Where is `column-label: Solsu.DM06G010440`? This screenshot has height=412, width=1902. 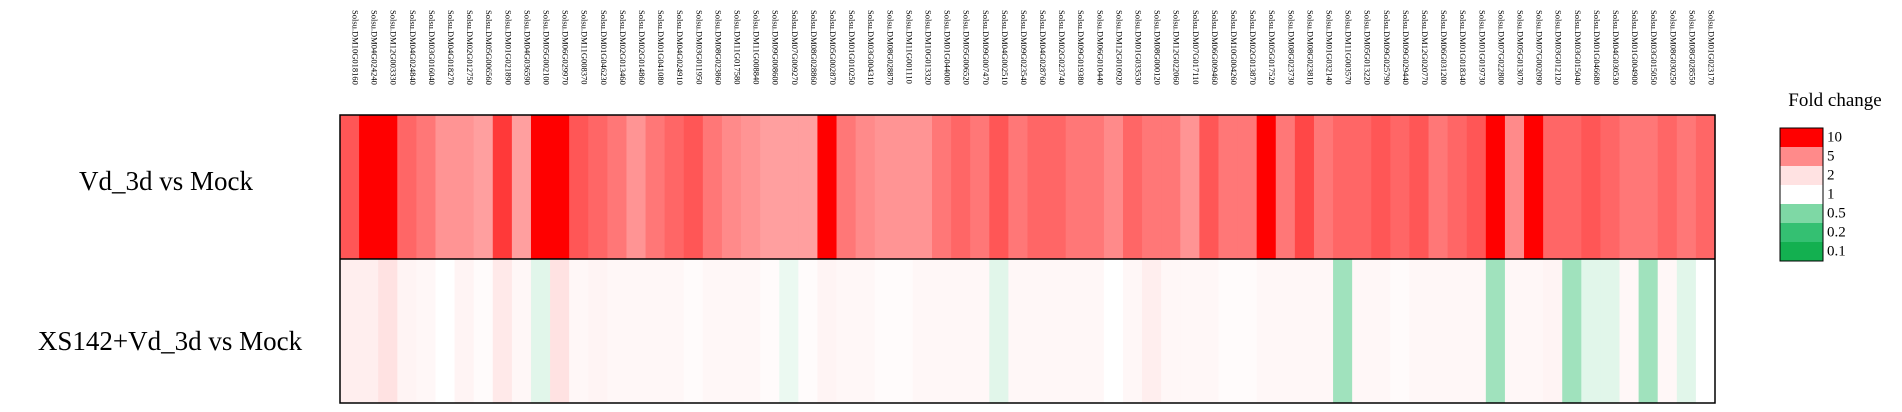 column-label: Solsu.DM06G010440 is located at coordinates (1100, 47).